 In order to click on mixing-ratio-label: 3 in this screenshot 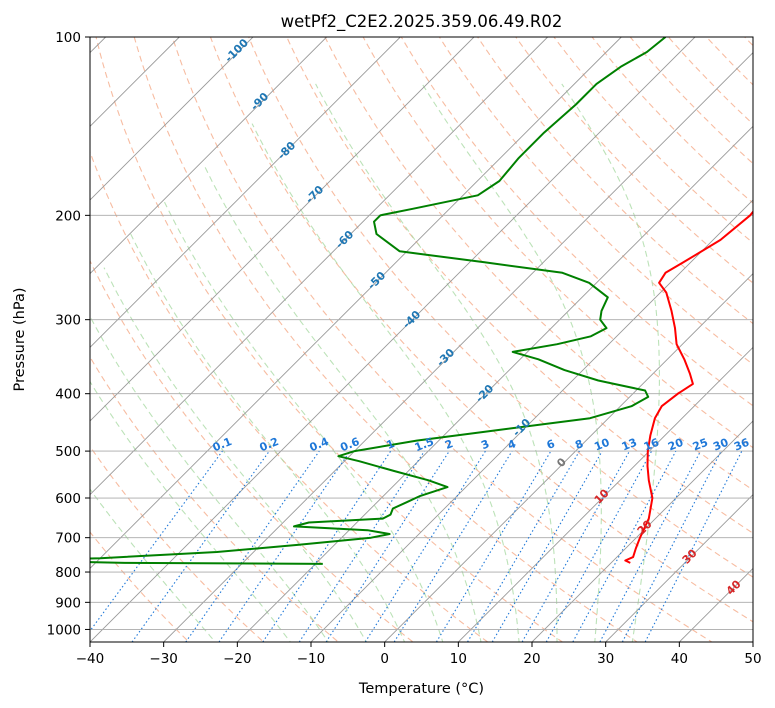, I will do `click(485, 444)`.